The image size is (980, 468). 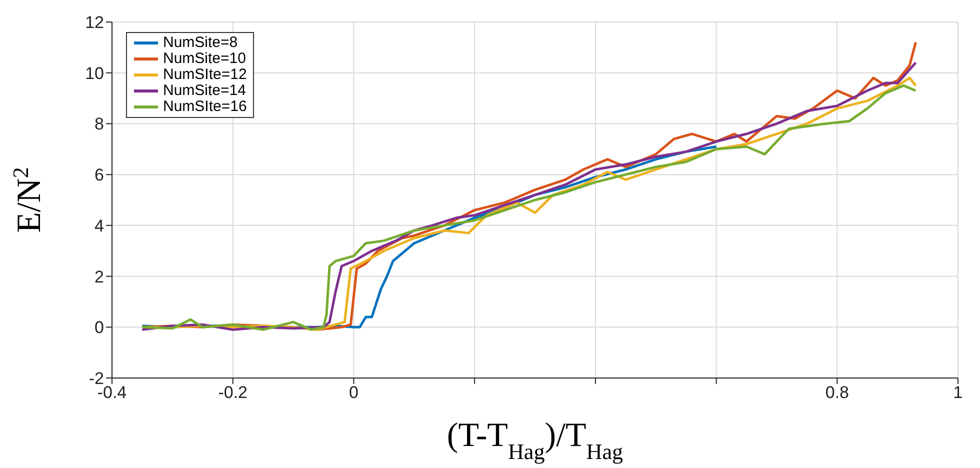 I want to click on y-tick-label: 4, so click(x=99, y=226).